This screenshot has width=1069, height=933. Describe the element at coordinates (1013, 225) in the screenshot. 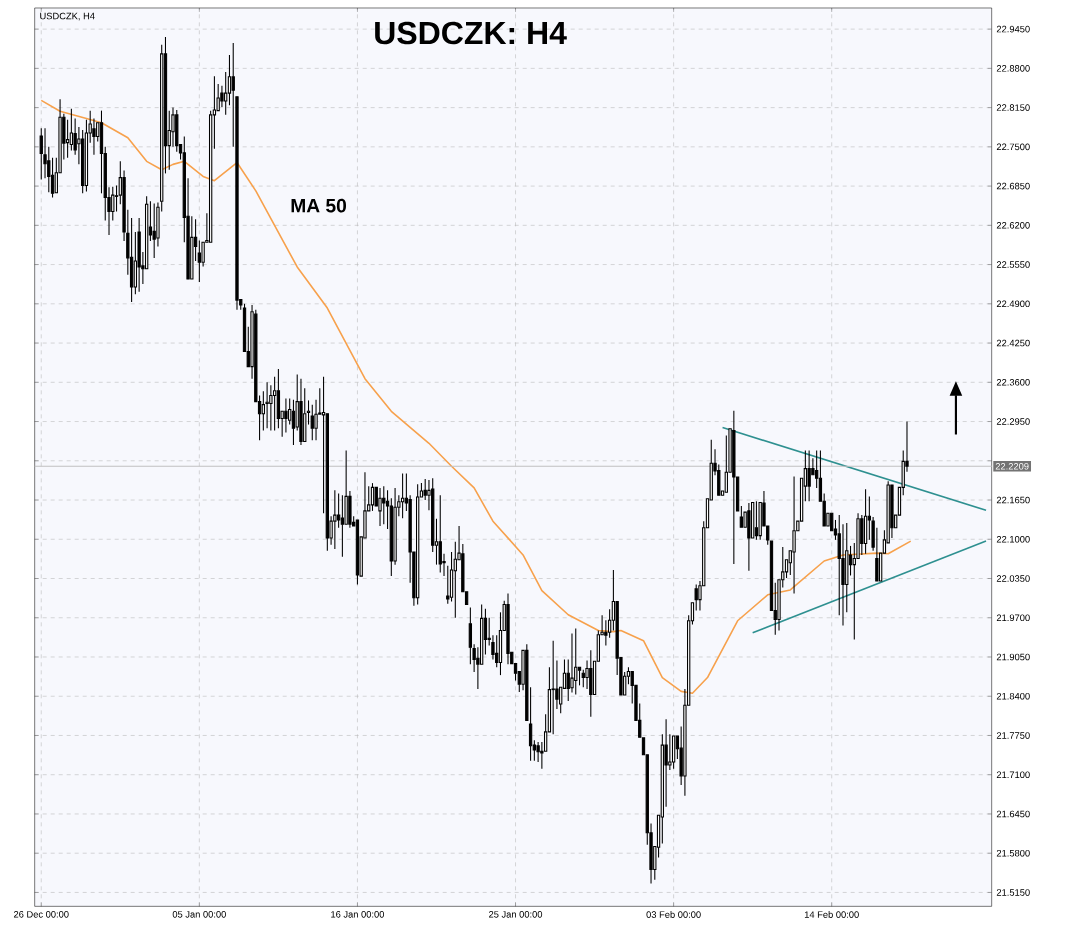

I see `y-tick-label: 22.6200` at that location.